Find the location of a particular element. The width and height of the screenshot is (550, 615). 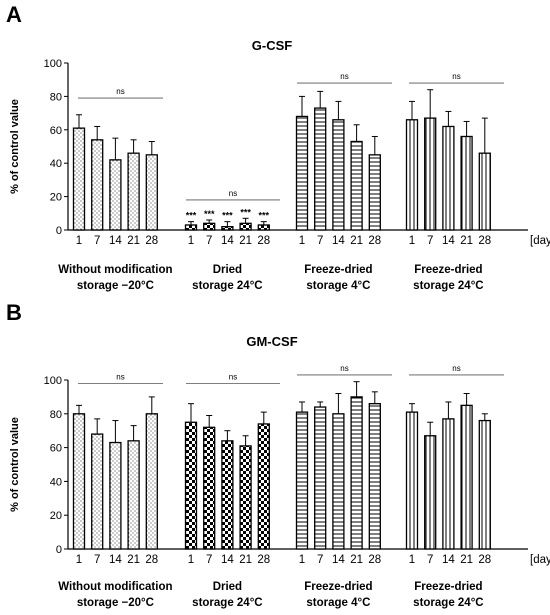

panel-b-letter: B is located at coordinates (14, 312).